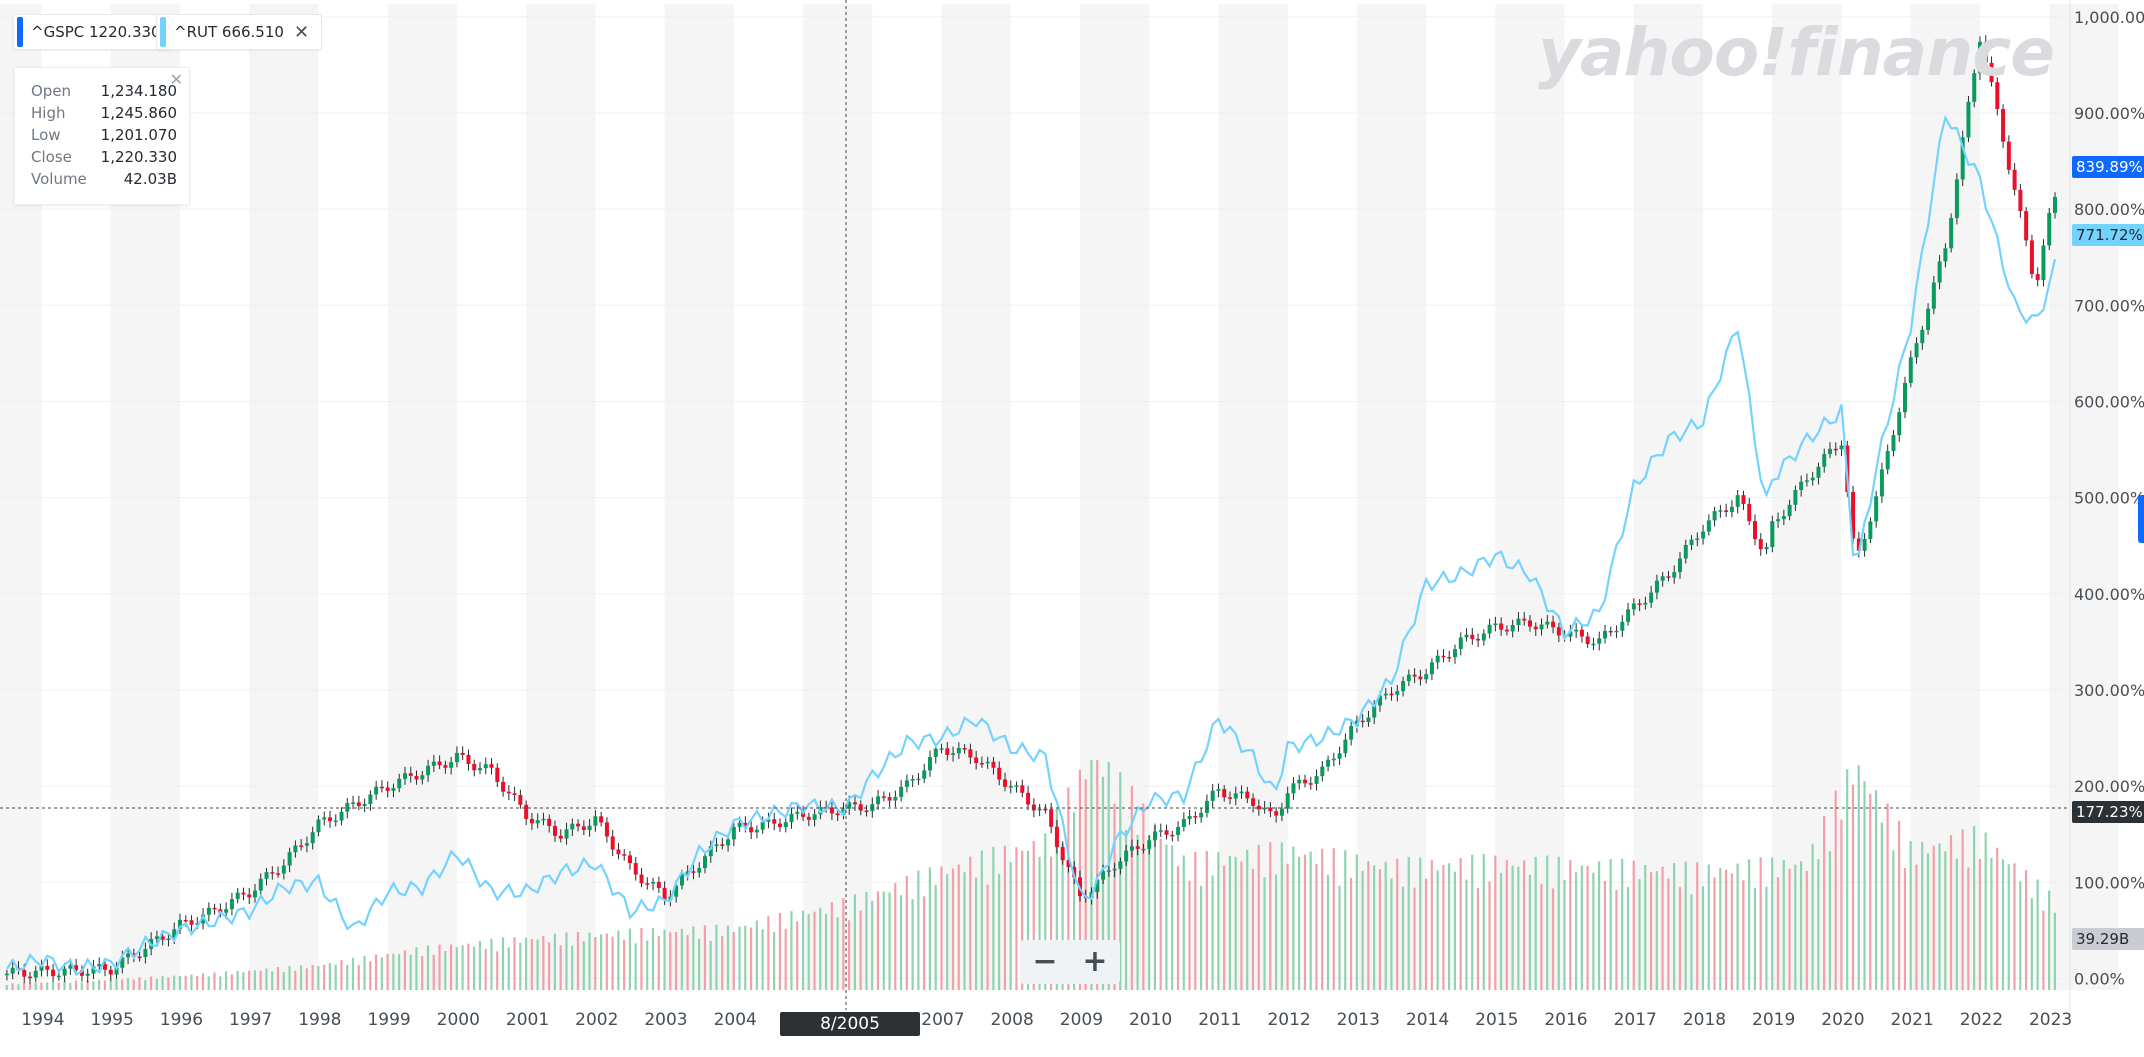  I want to click on x-tick-label: 2012, so click(1288, 1020).